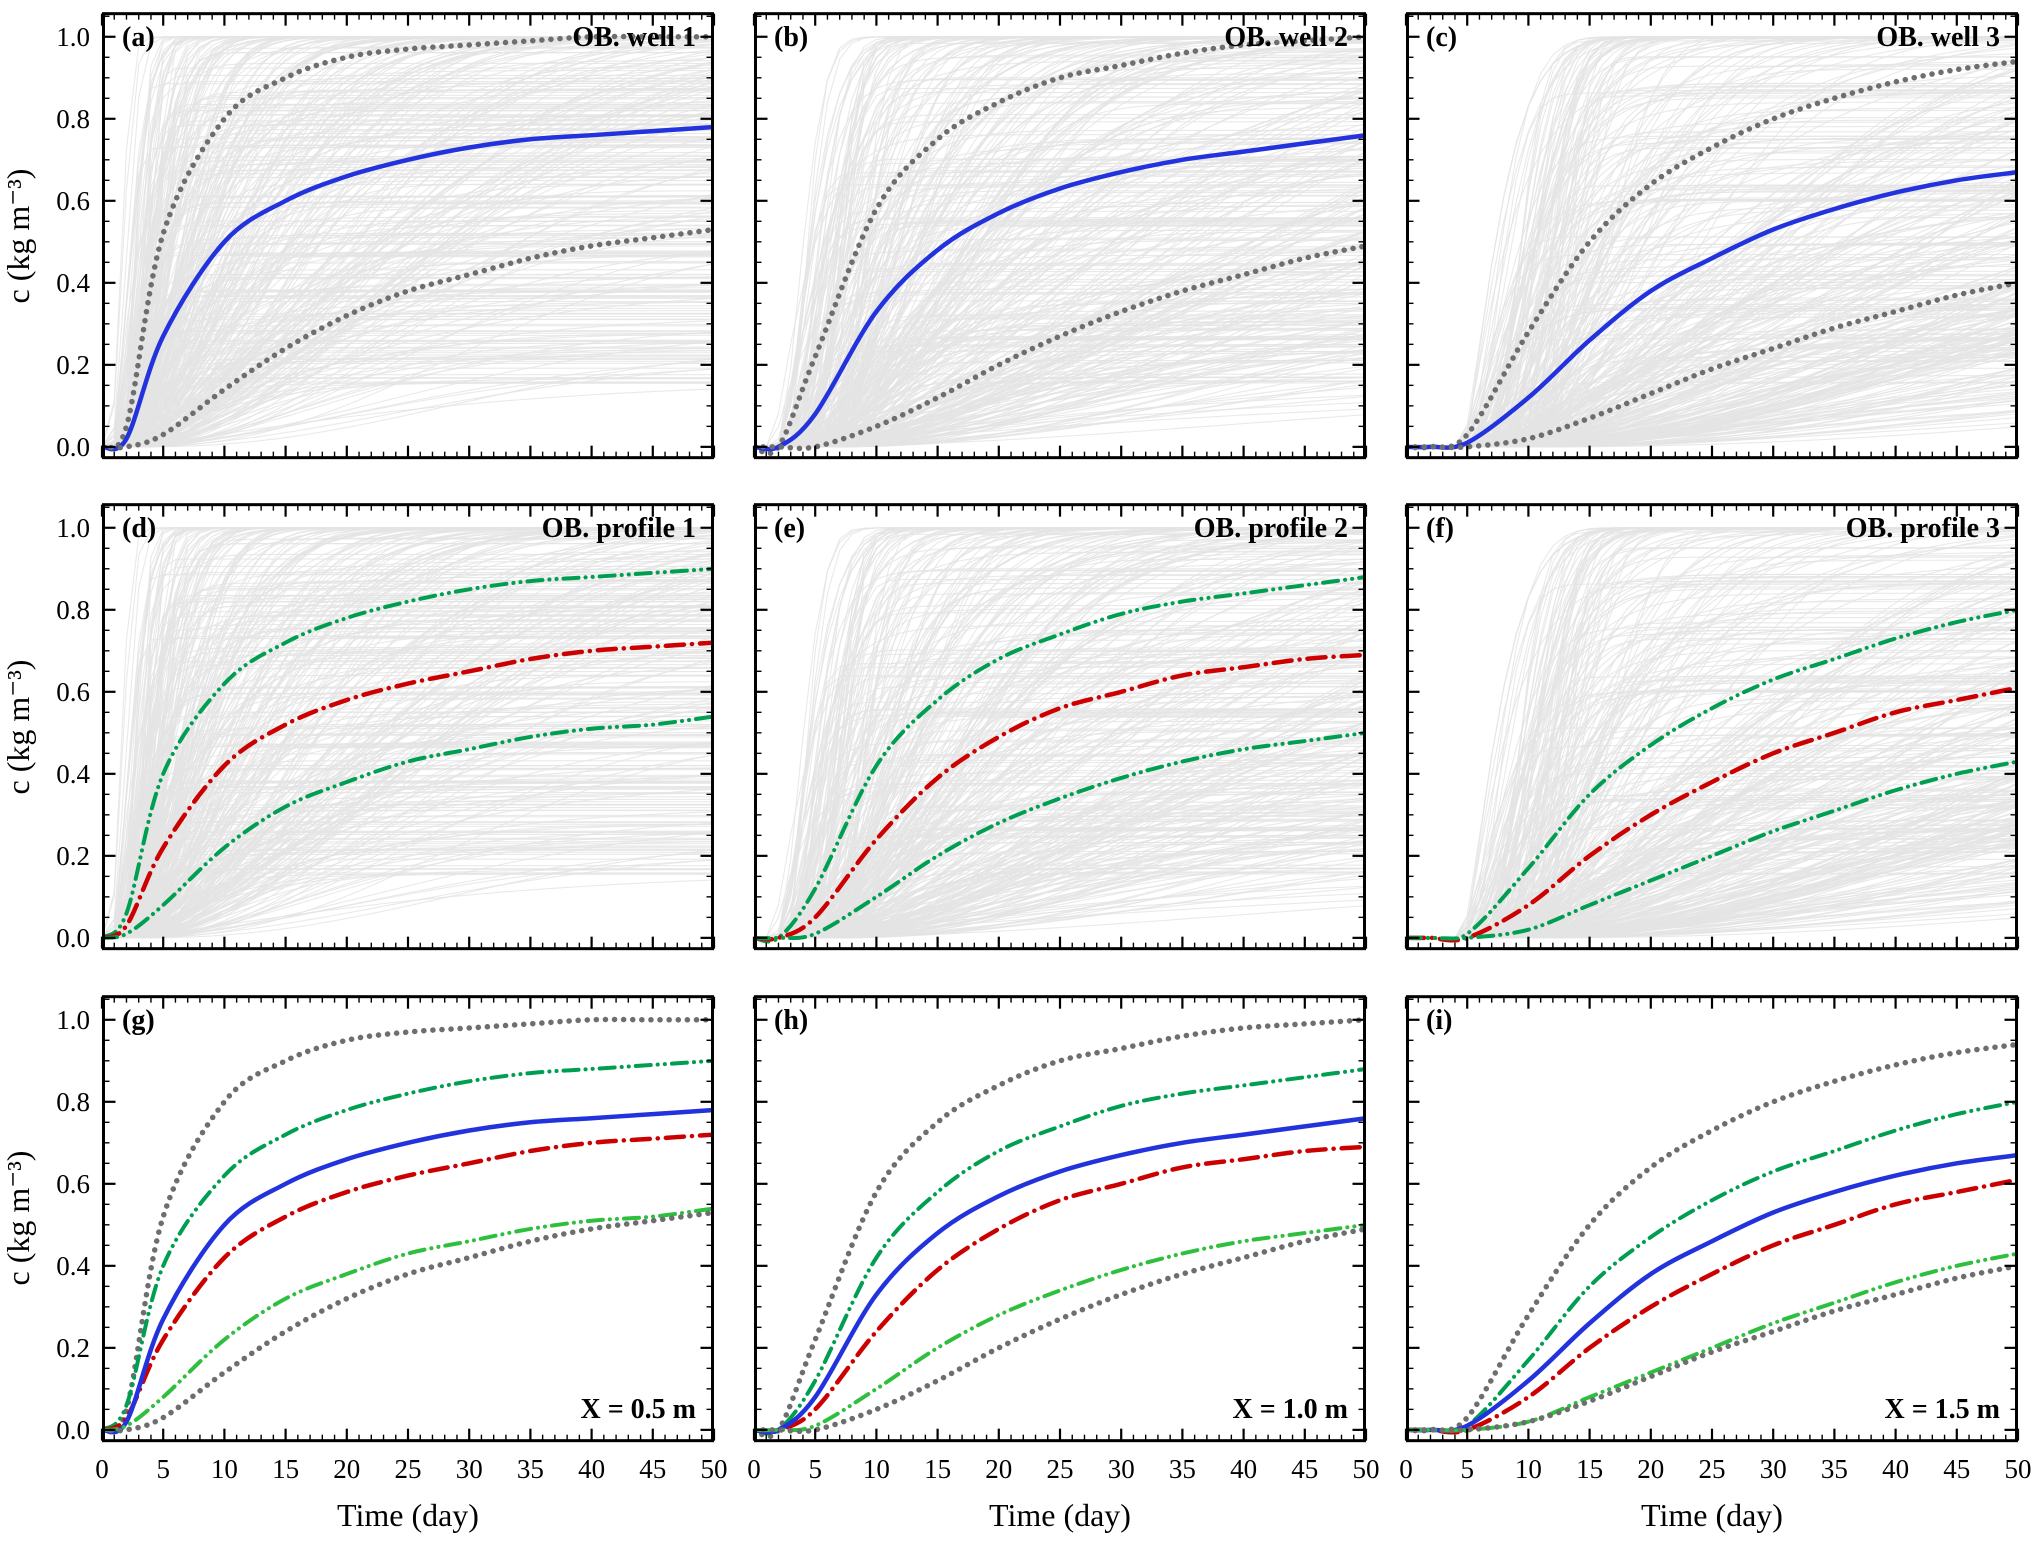  I want to click on plot-canvas-h: 0 5 10 15 20 25 30 35 40 45 50, so click(1063, 1239).